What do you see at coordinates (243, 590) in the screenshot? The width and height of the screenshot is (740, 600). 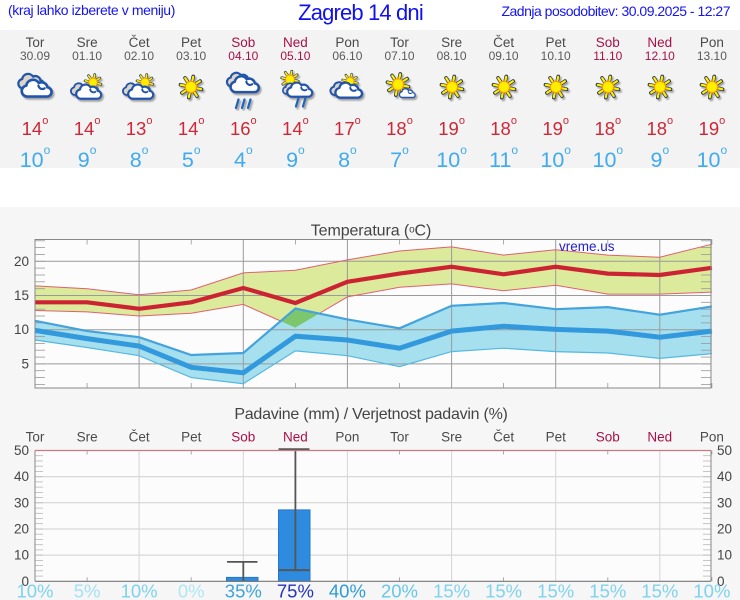 I see `svg-text: 35%` at bounding box center [243, 590].